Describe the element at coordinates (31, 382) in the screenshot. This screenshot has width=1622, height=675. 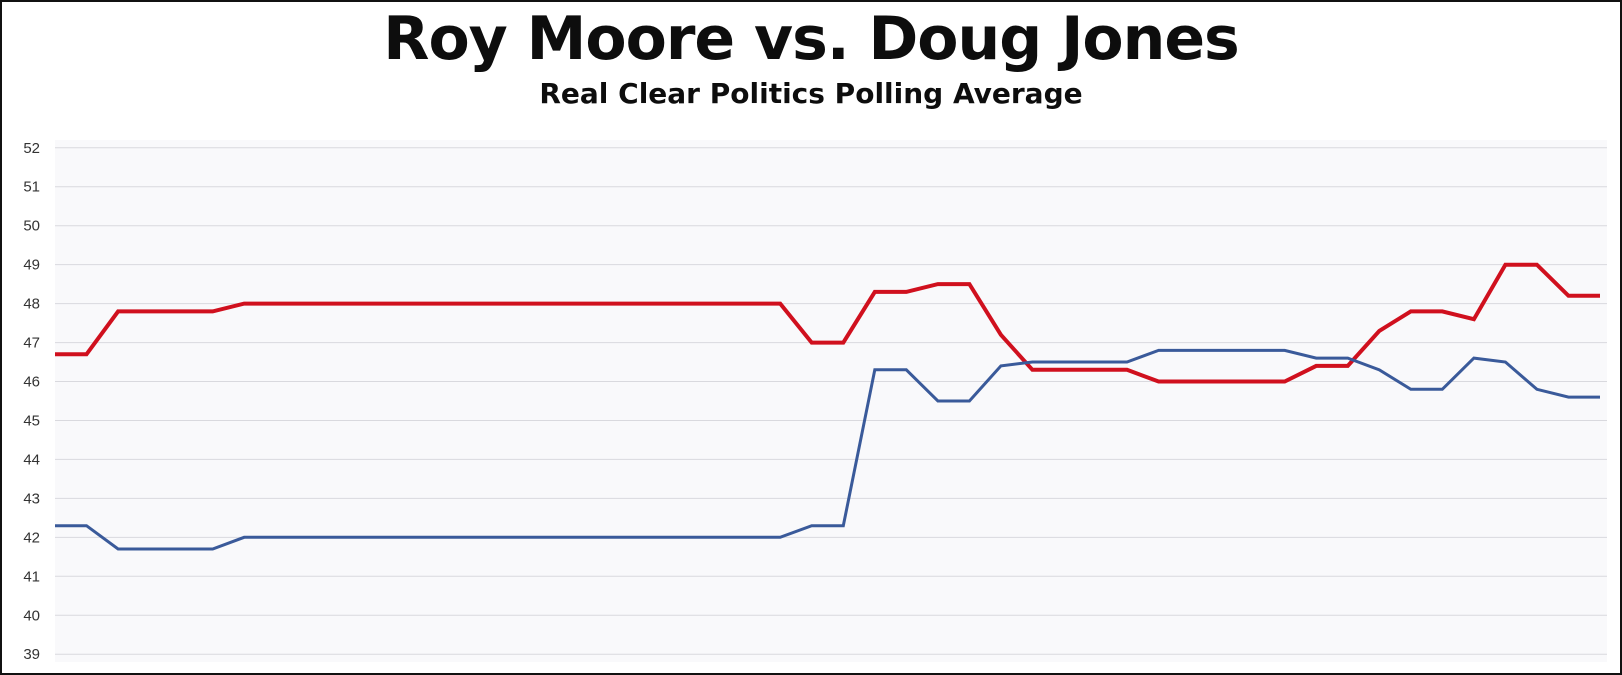
I see `y-tick-label: 46` at that location.